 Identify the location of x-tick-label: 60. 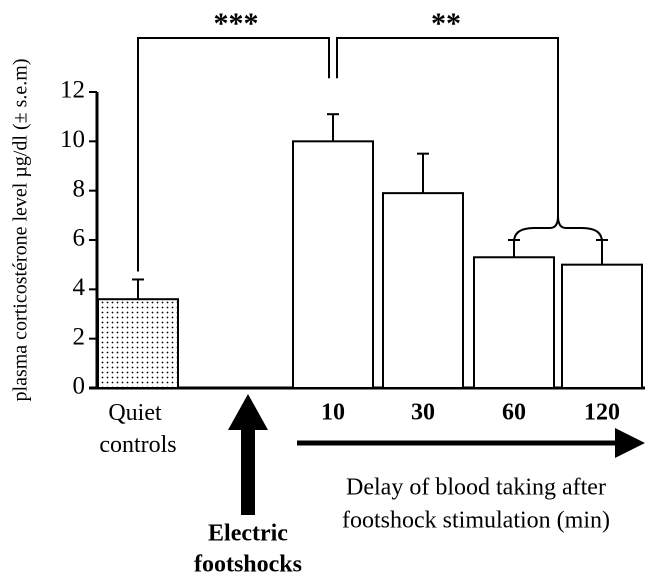
(514, 413).